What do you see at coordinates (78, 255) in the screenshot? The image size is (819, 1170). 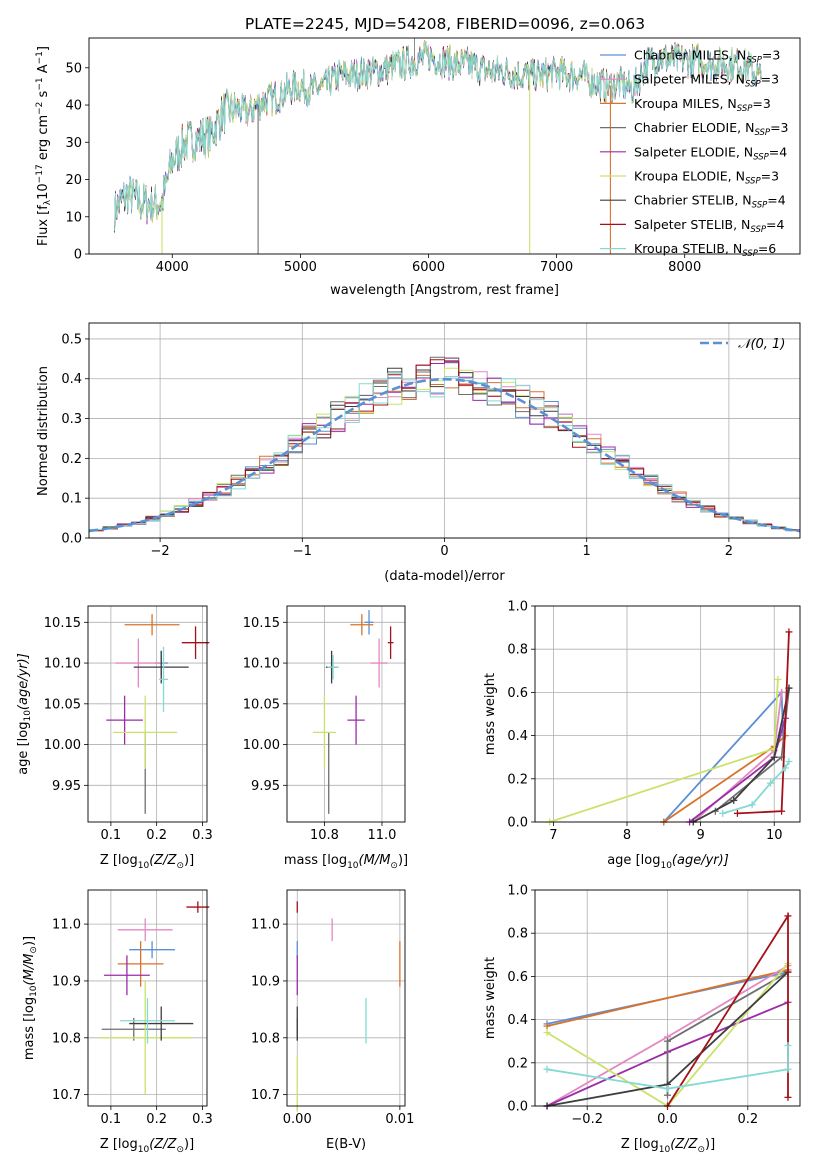 I see `y-tick-label: 0` at bounding box center [78, 255].